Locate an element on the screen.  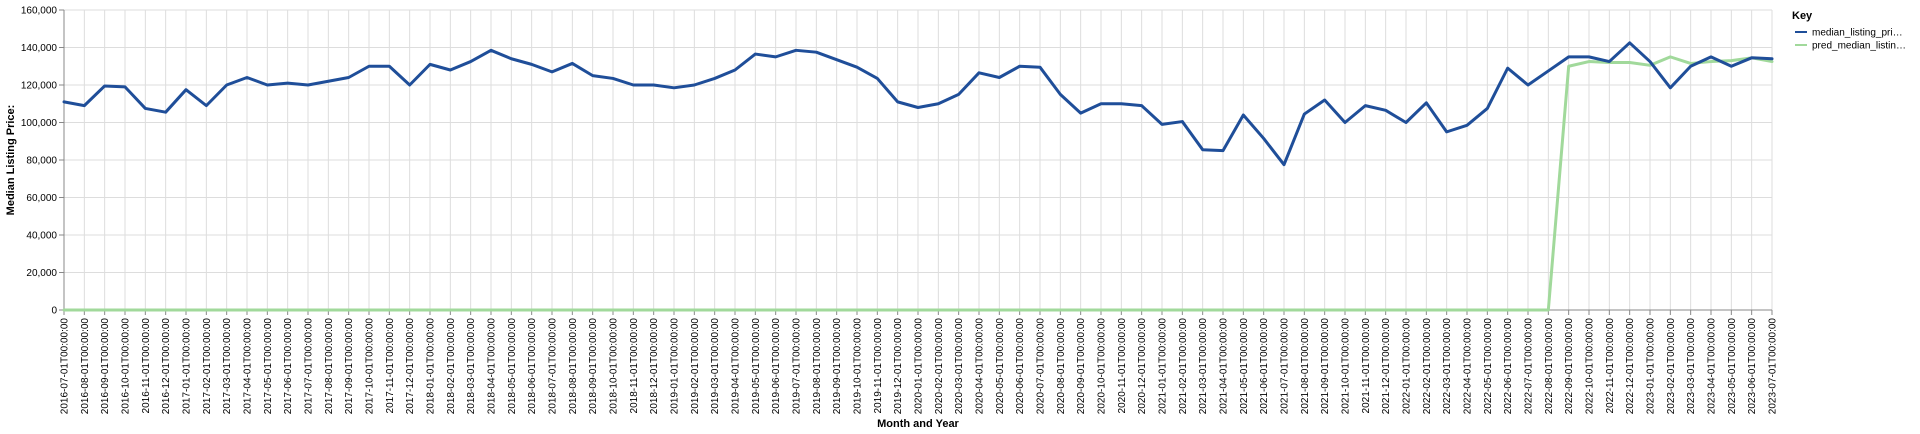
x-tick-label: 2019-09-01T00:00:00 is located at coordinates (837, 366).